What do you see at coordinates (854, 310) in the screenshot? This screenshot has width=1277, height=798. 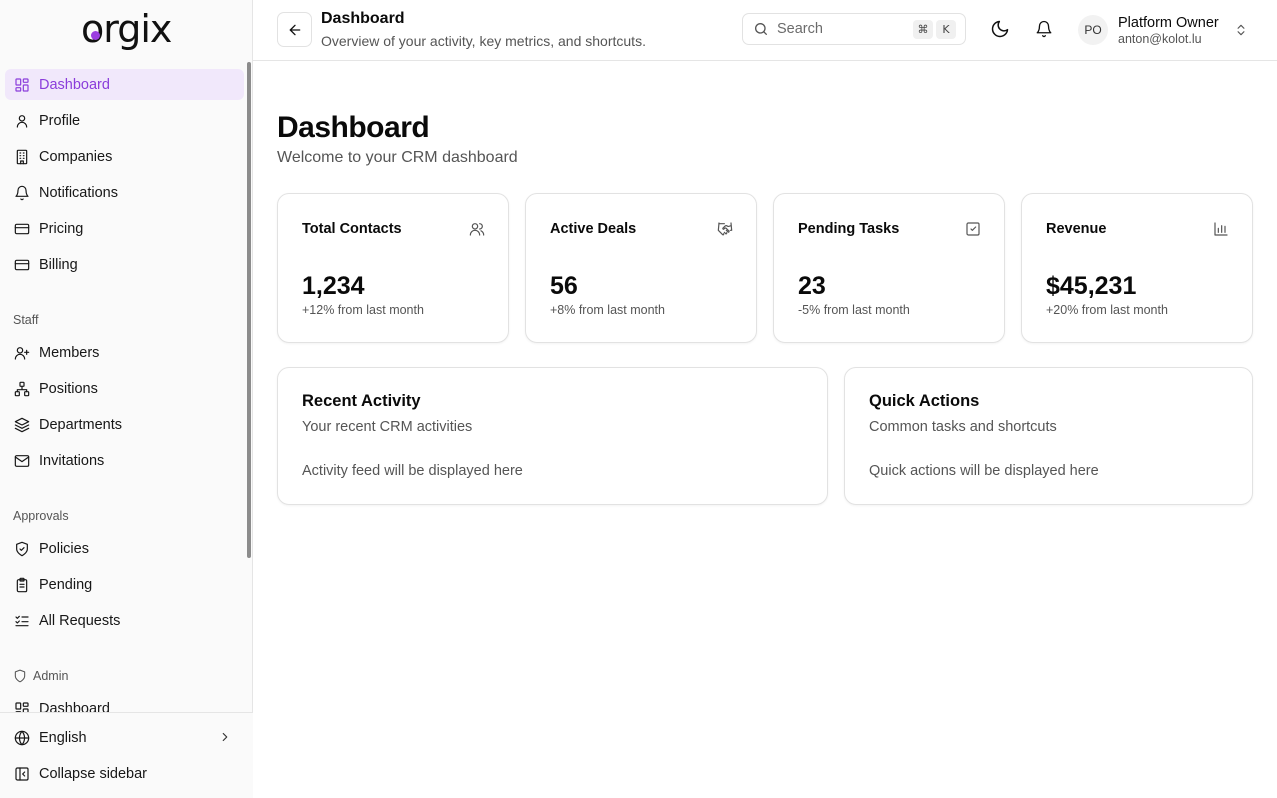 I see `stat-change: -5% from last month` at bounding box center [854, 310].